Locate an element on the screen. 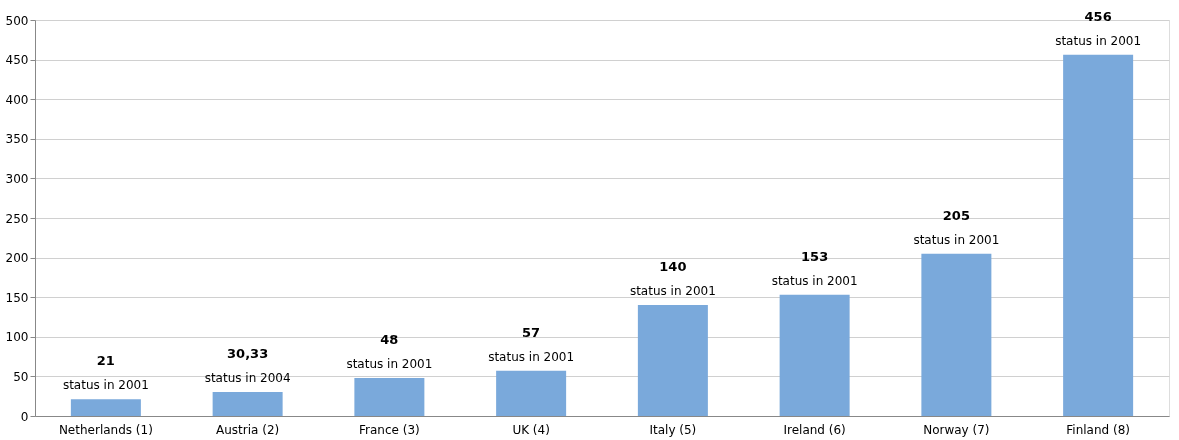 This screenshot has width=1179, height=440. y-tick-label: 0 is located at coordinates (24, 416).